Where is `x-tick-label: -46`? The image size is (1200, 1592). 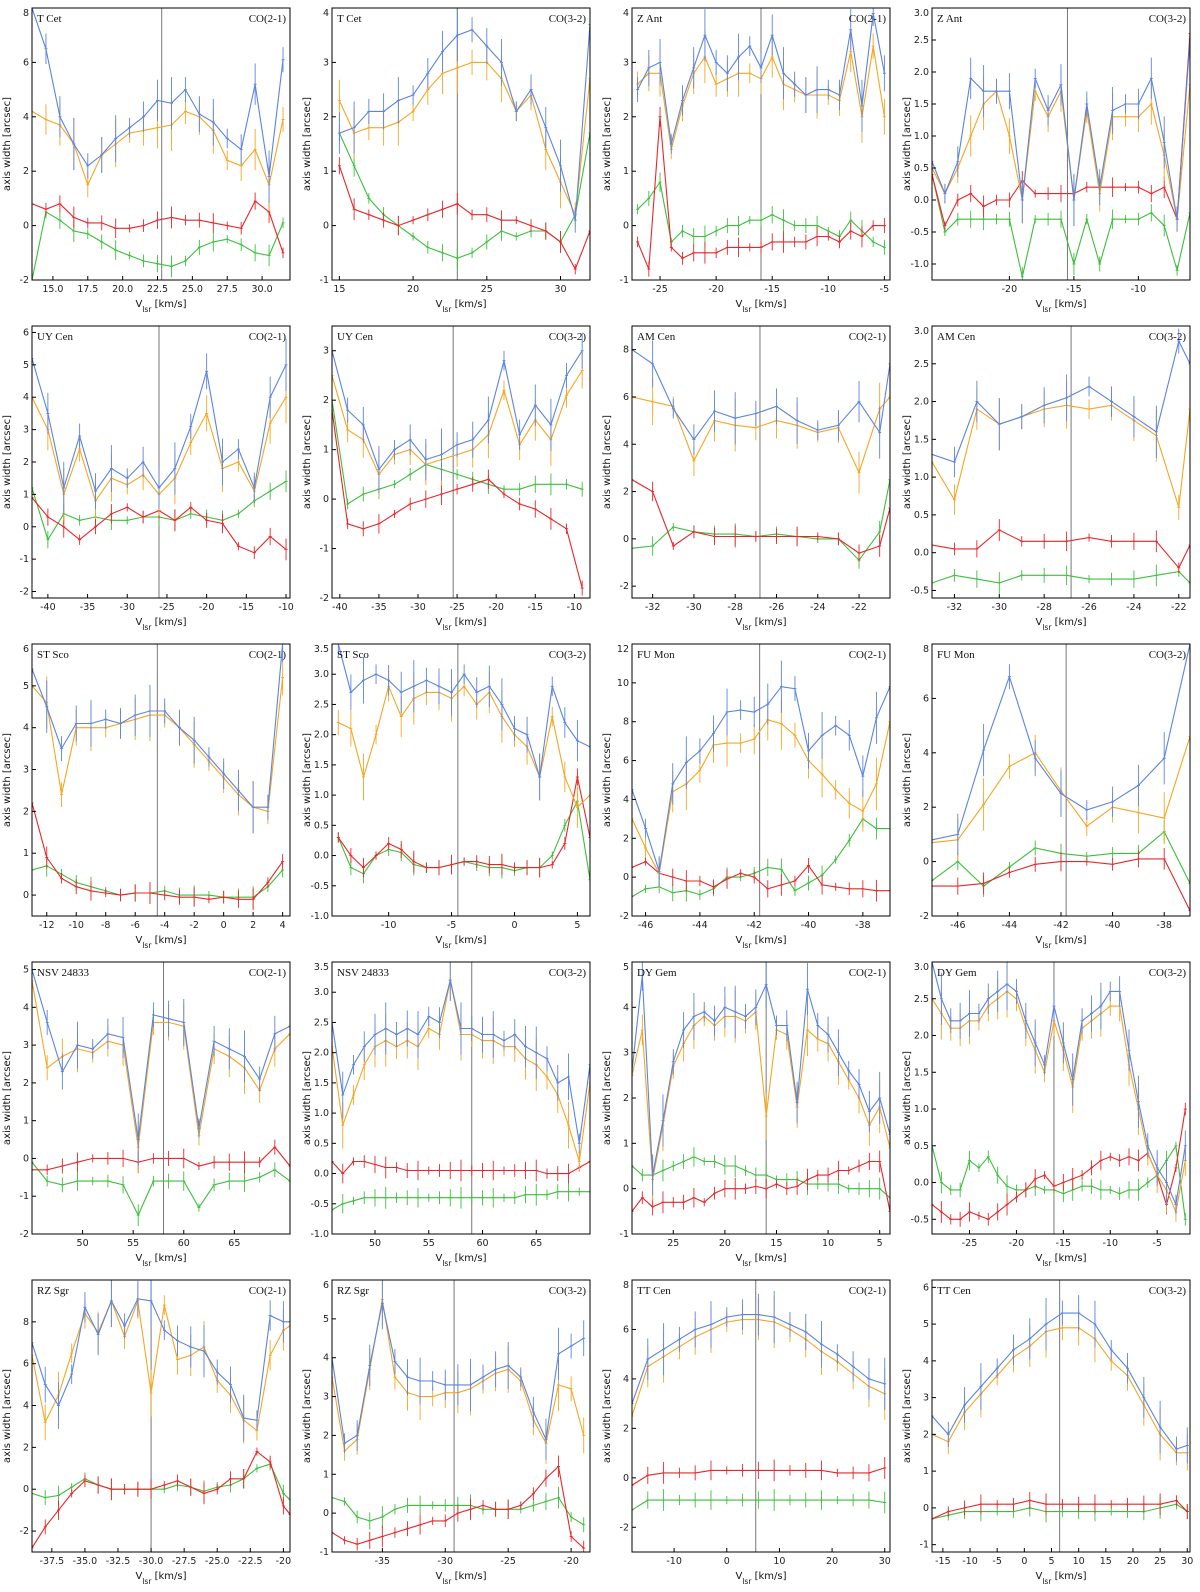 x-tick-label: -46 is located at coordinates (958, 925).